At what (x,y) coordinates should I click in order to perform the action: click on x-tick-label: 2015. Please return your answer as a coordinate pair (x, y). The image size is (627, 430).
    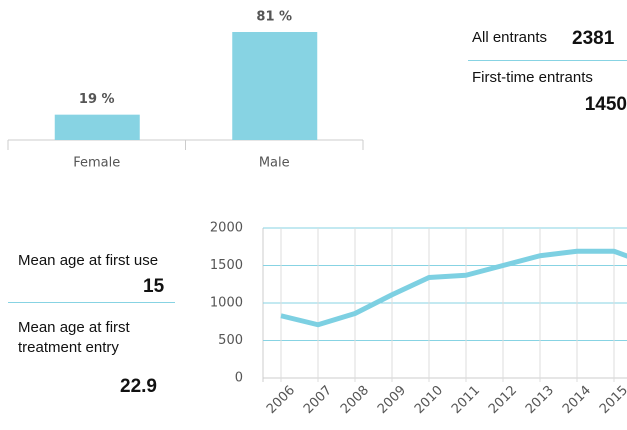
    Looking at the image, I should click on (612, 400).